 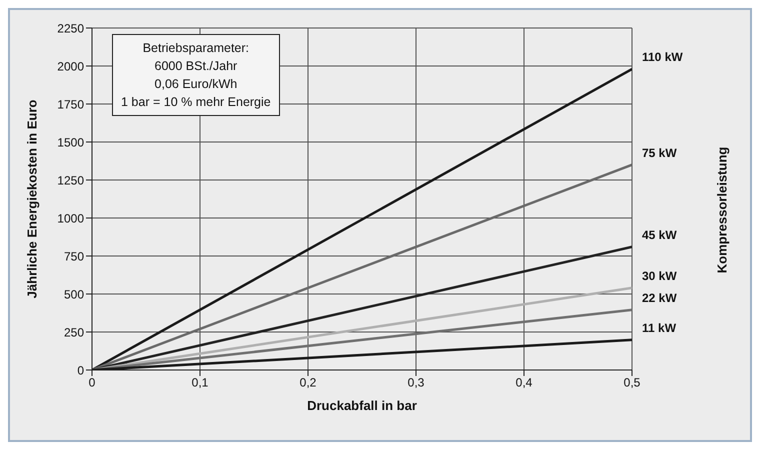 What do you see at coordinates (660, 153) in the screenshot?
I see `series-label: 75 kW` at bounding box center [660, 153].